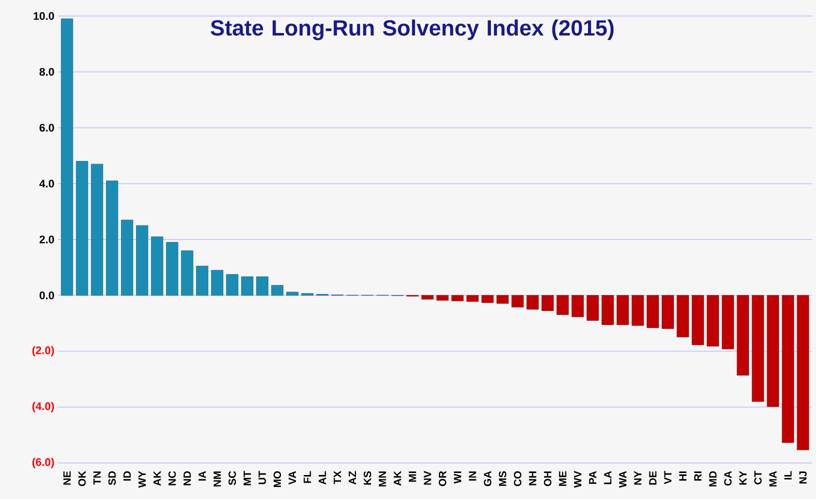 This screenshot has height=499, width=816. What do you see at coordinates (187, 478) in the screenshot?
I see `x-tick-label: ND` at bounding box center [187, 478].